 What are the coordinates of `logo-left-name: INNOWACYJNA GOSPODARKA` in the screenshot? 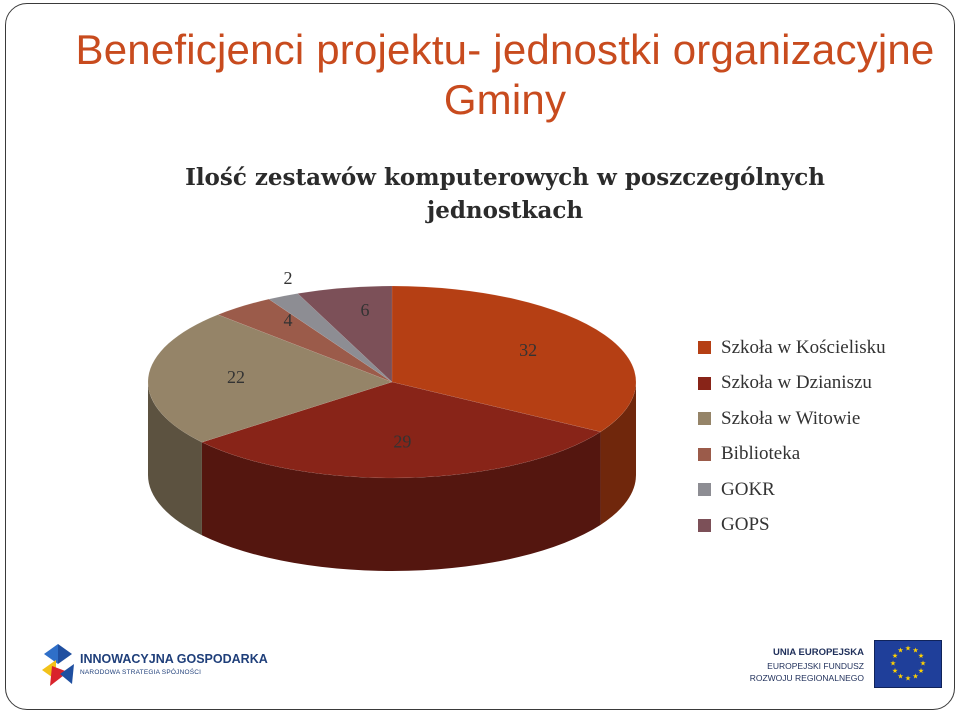 It's located at (174, 659).